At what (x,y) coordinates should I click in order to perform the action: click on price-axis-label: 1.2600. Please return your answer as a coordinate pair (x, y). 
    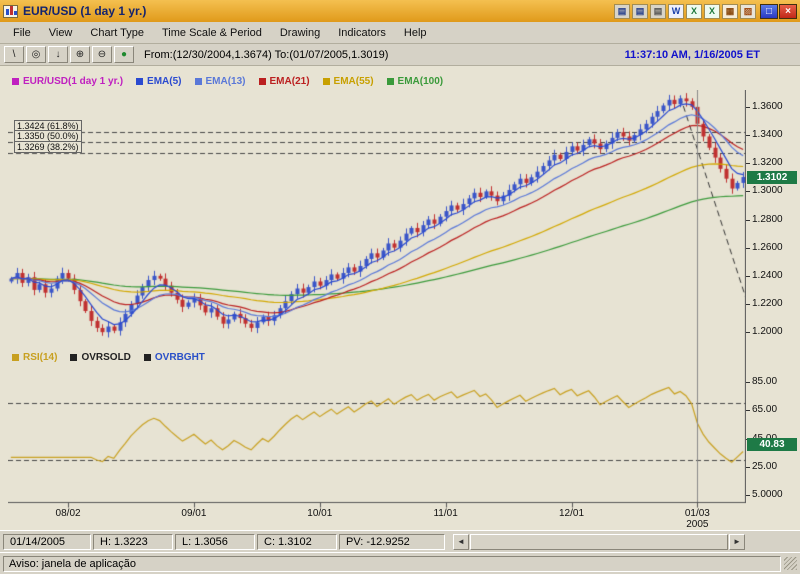
    Looking at the image, I should click on (767, 247).